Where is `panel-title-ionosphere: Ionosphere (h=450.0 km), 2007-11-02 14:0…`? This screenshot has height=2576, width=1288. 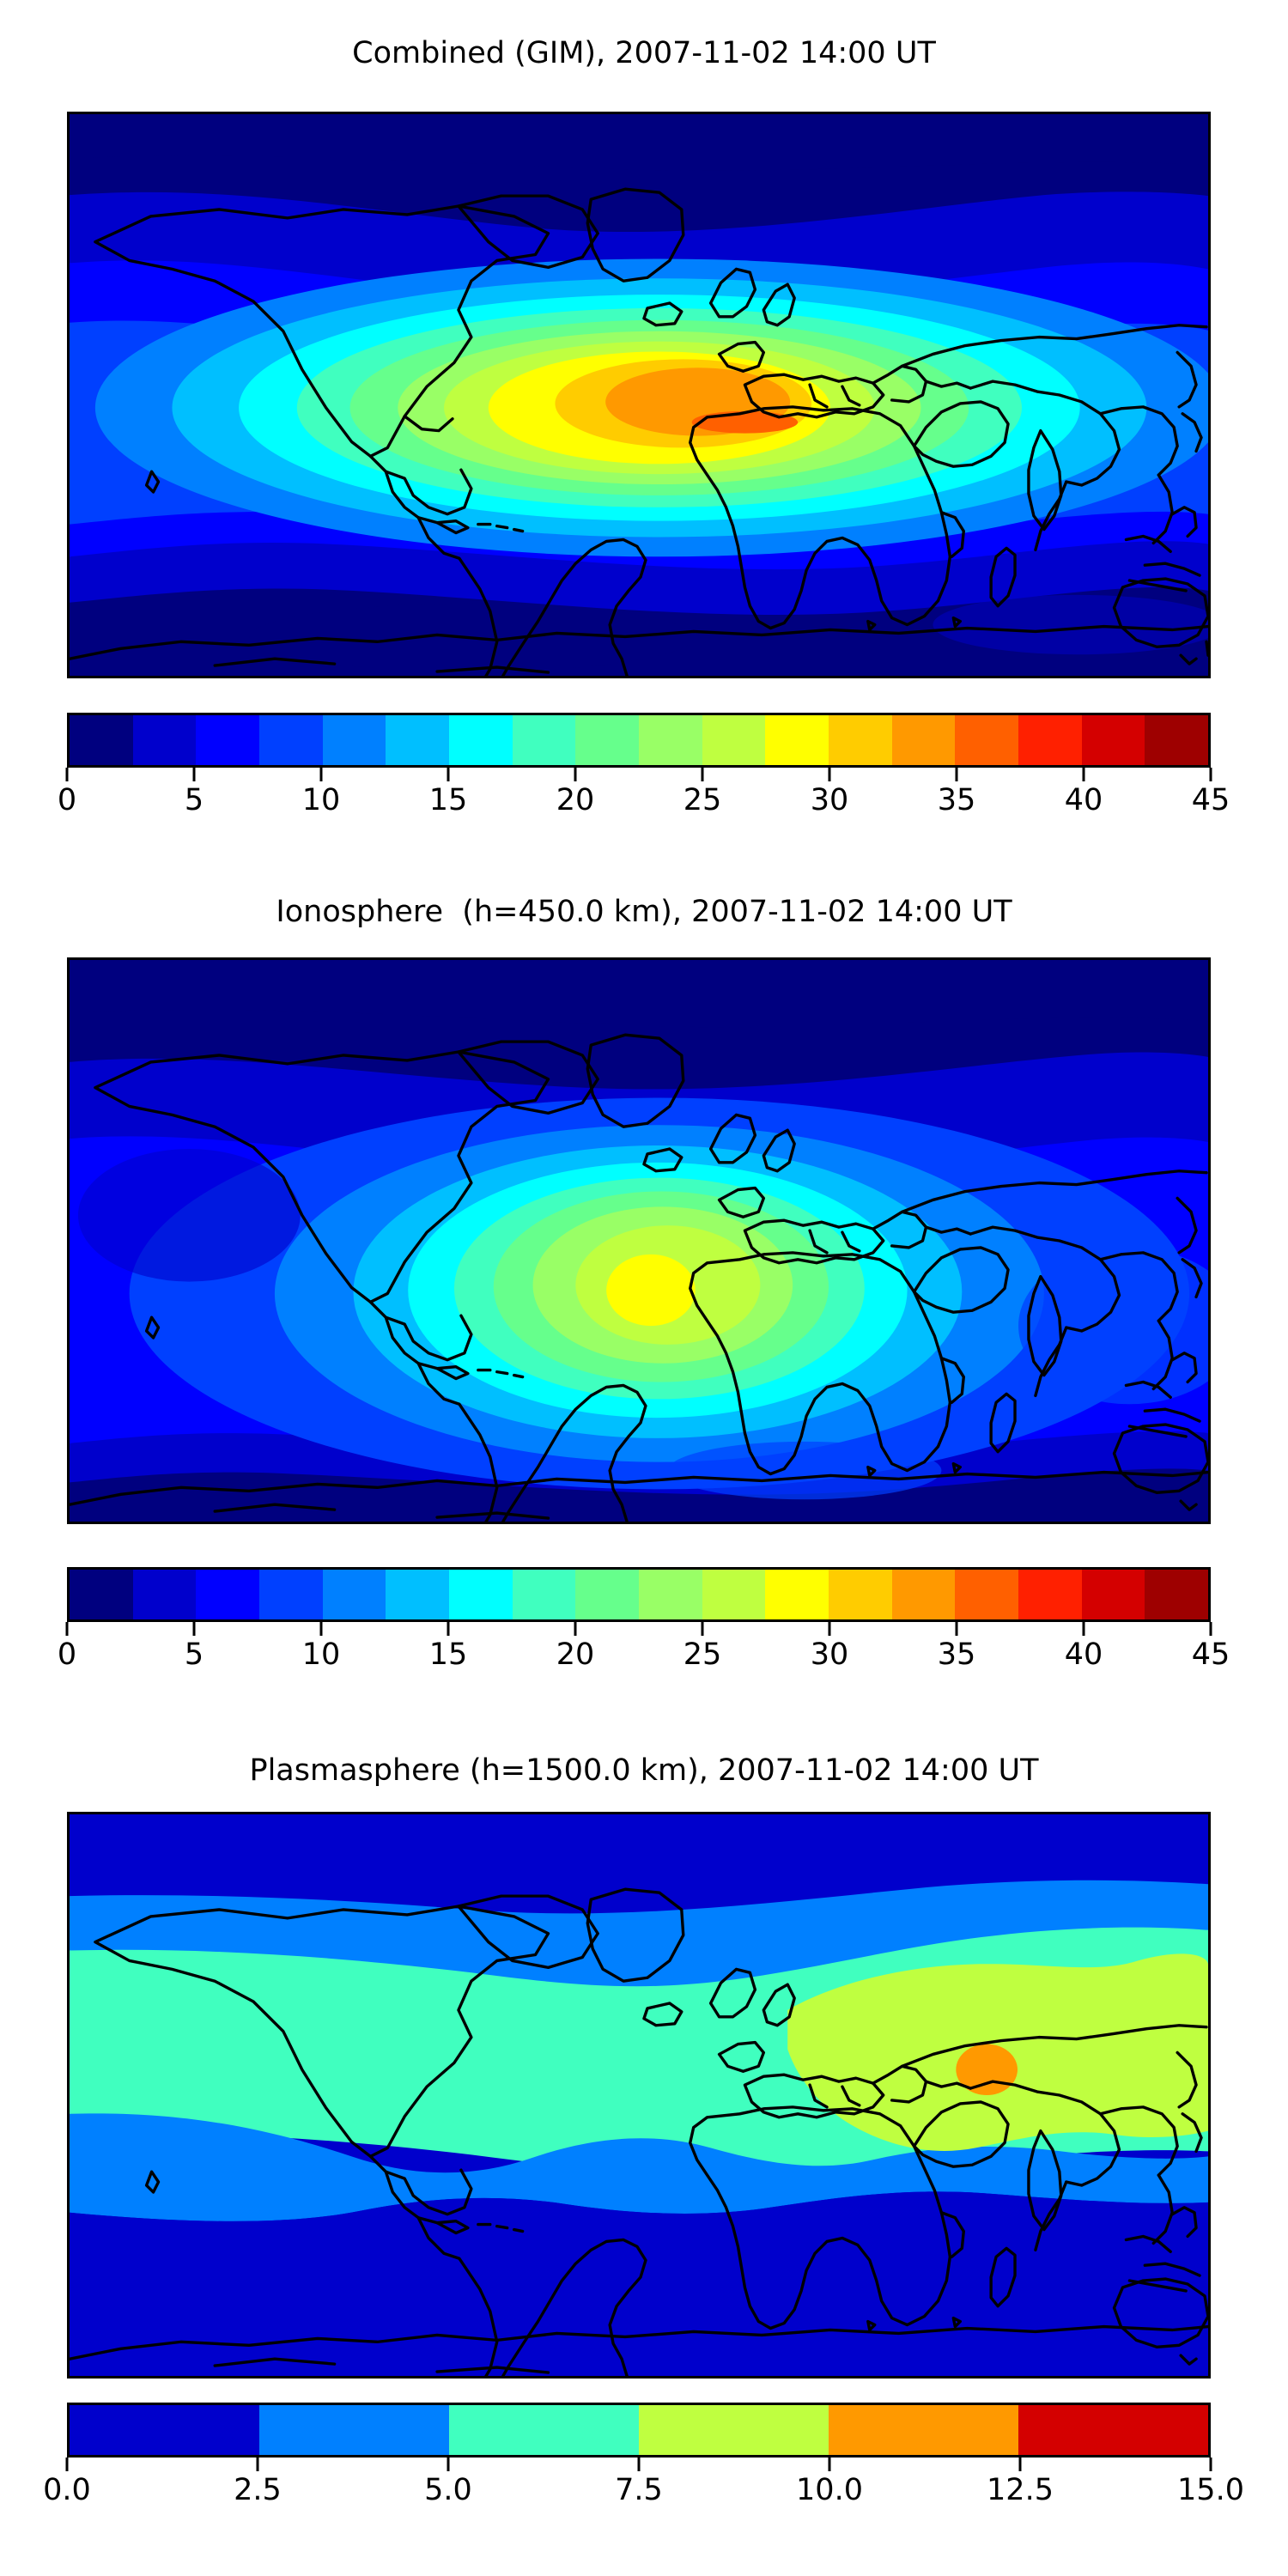
panel-title-ionosphere: Ionosphere (h=450.0 km), 2007-11-02 14:0… is located at coordinates (644, 912).